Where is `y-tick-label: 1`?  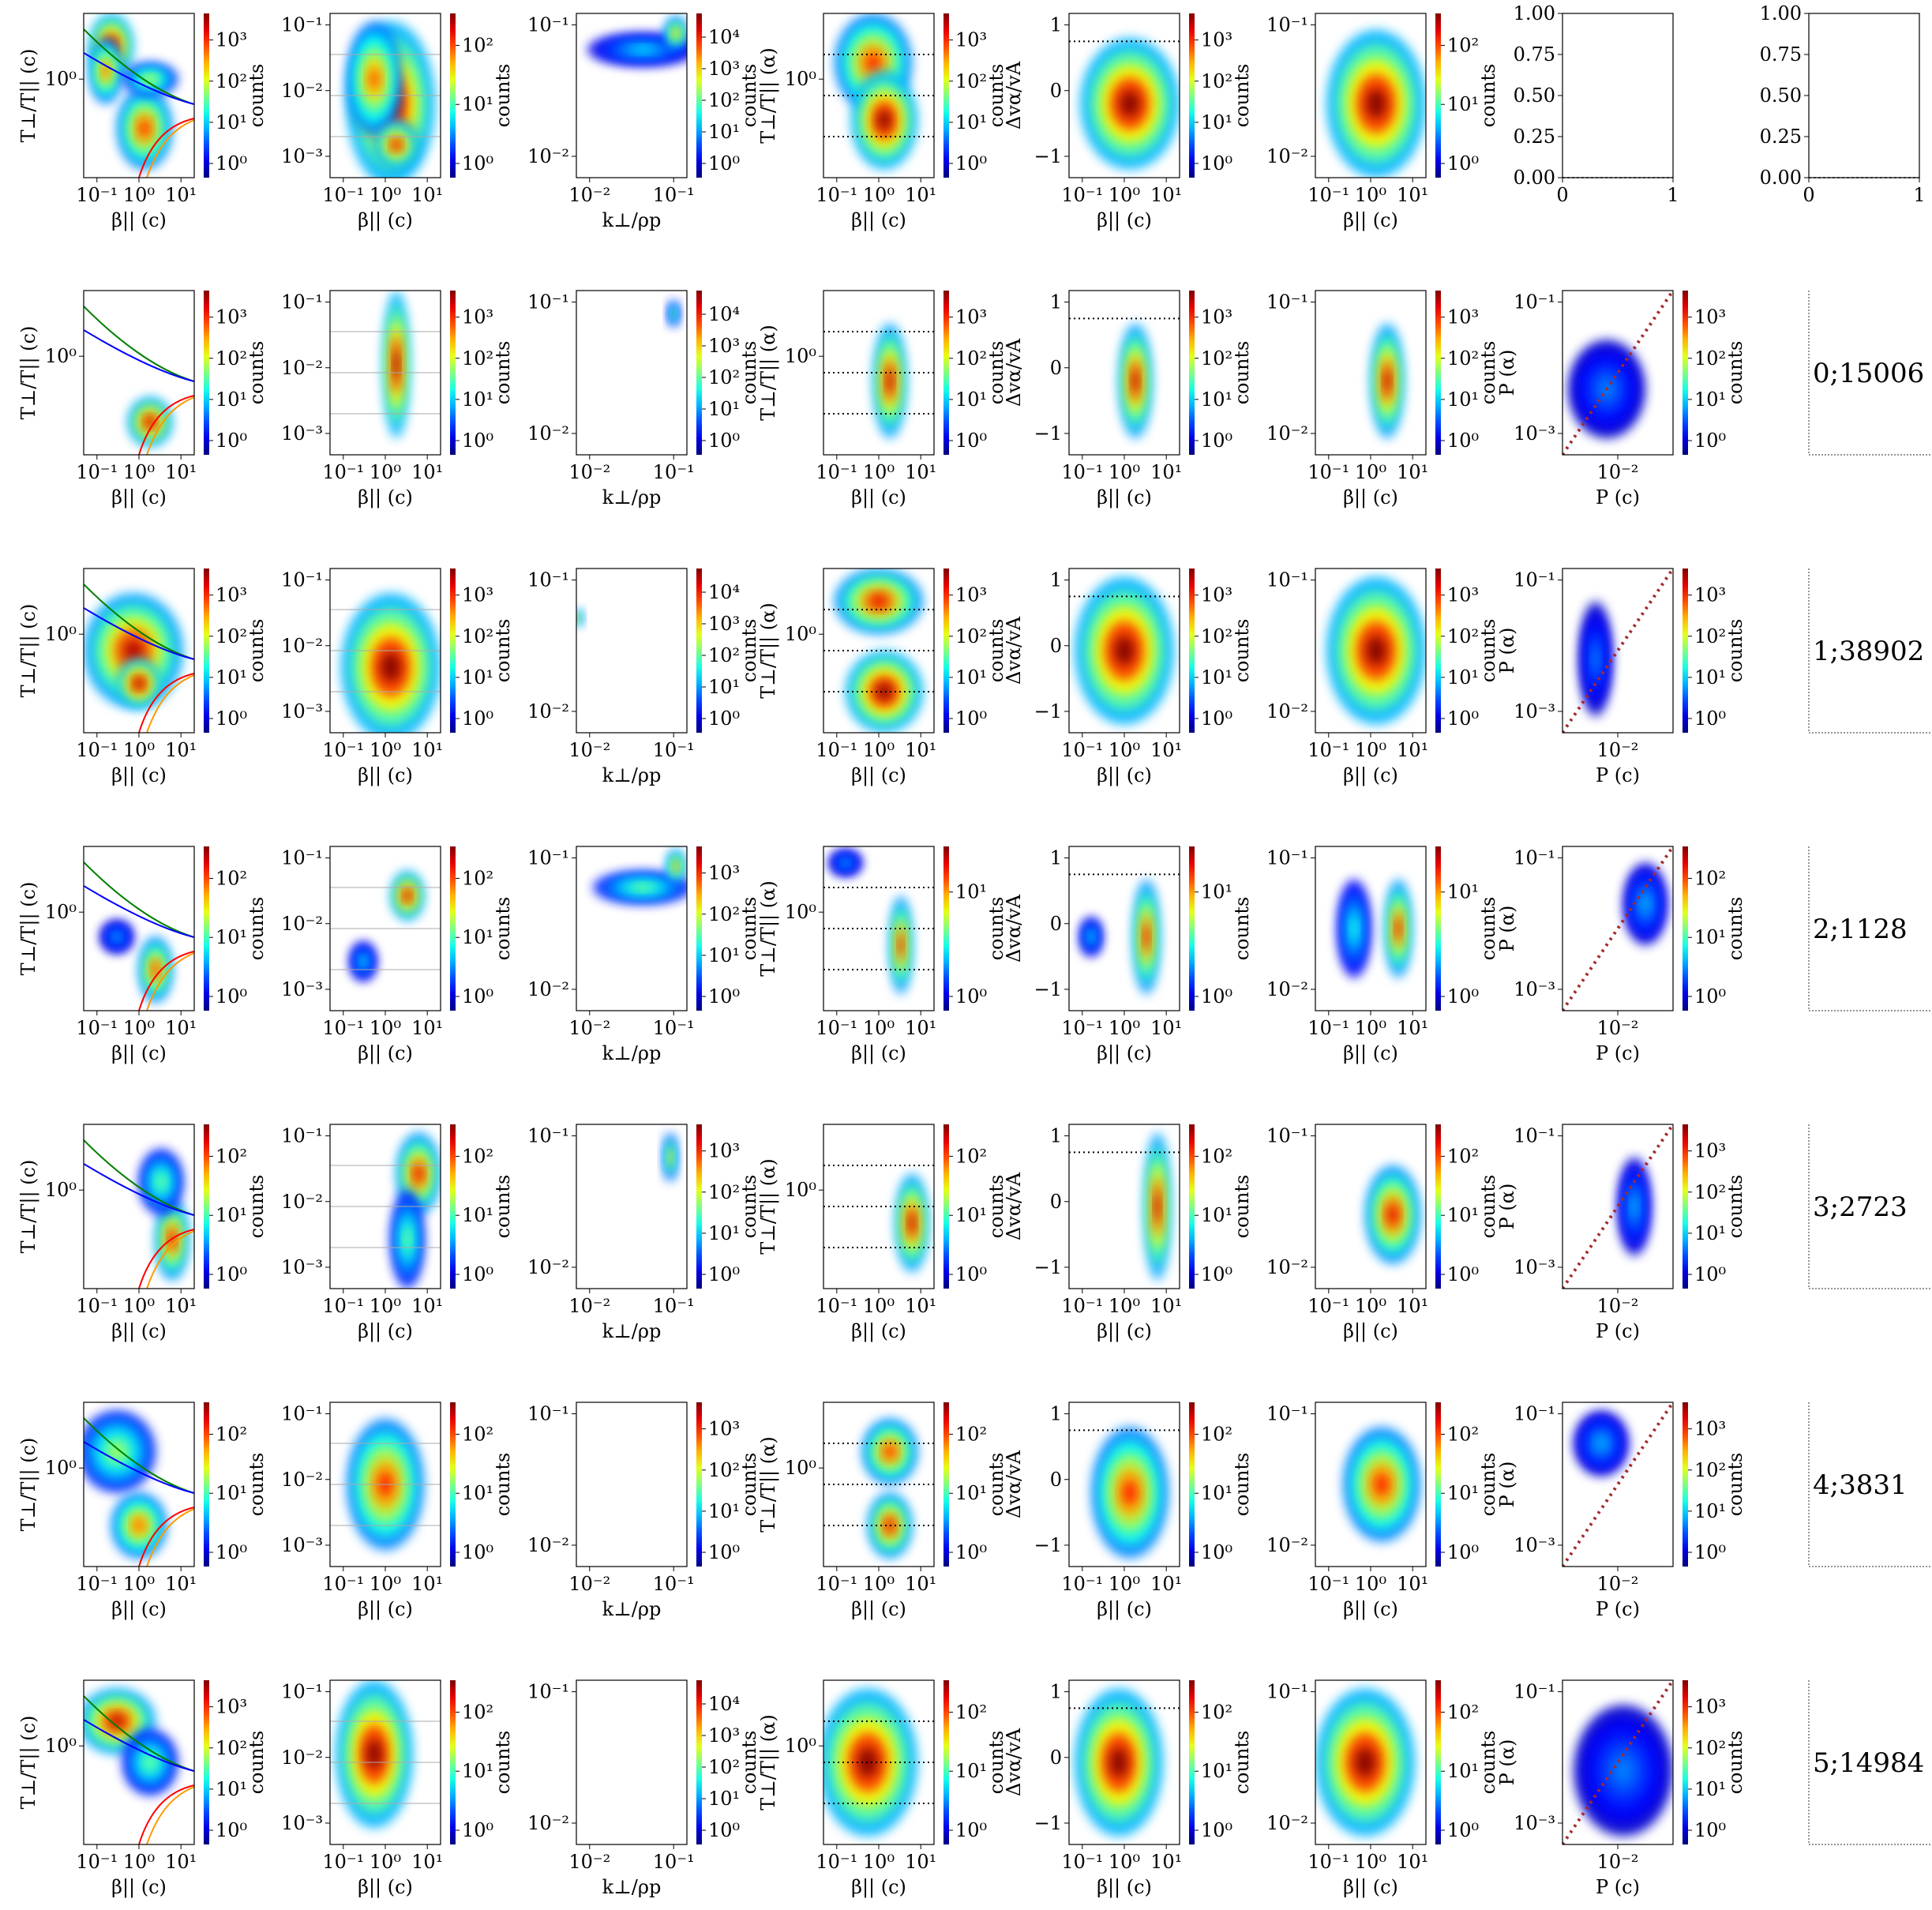
y-tick-label: 1 is located at coordinates (1056, 25).